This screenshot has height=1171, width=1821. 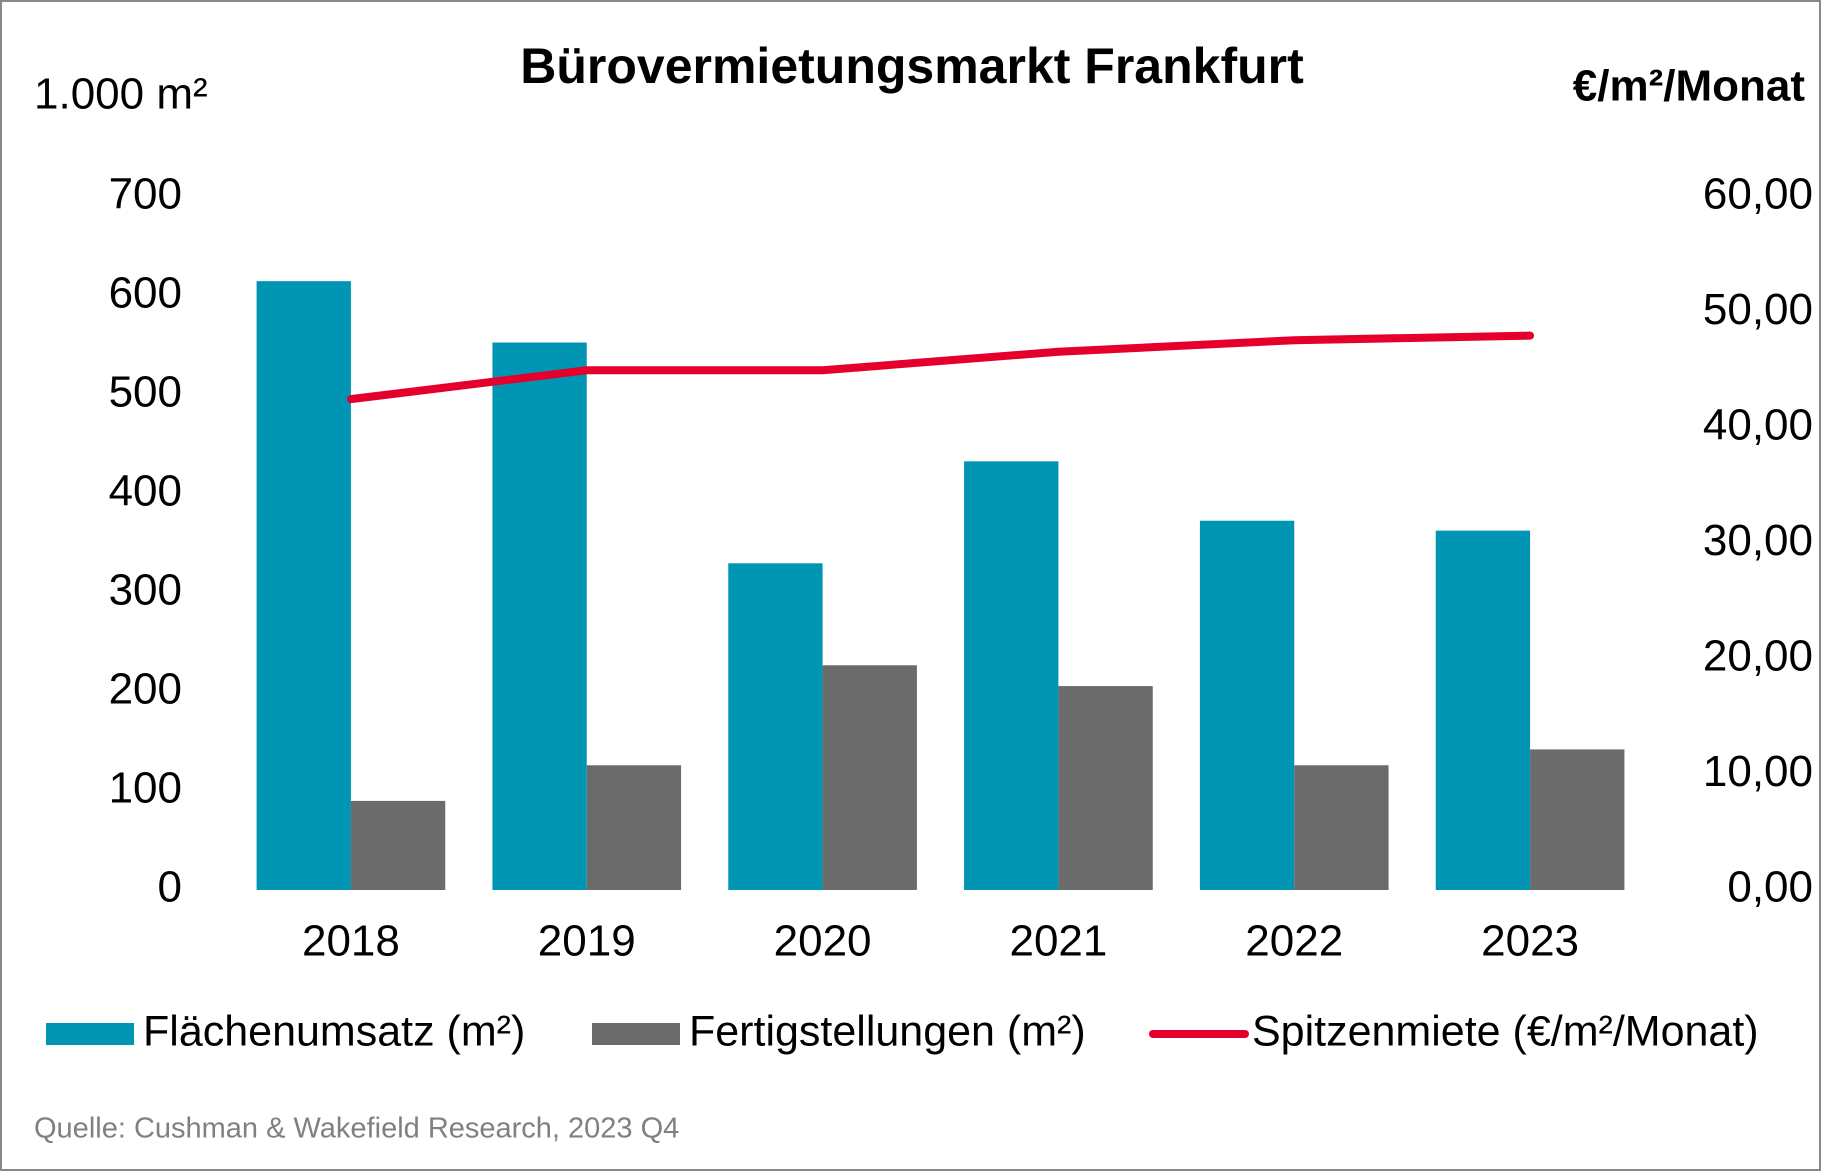 What do you see at coordinates (1505, 1031) in the screenshot?
I see `legend-label: Spitzenmiete (€/m²/Monat)` at bounding box center [1505, 1031].